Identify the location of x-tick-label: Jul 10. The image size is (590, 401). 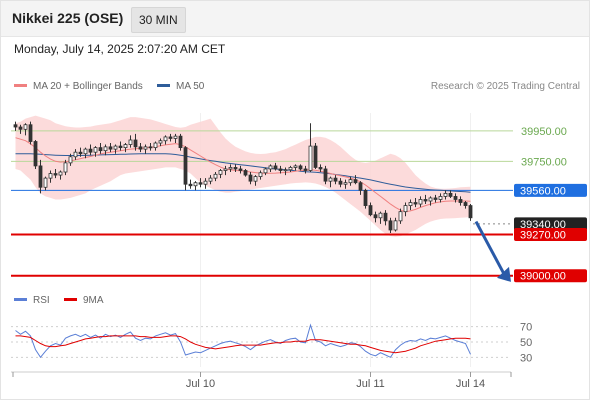
(200, 384).